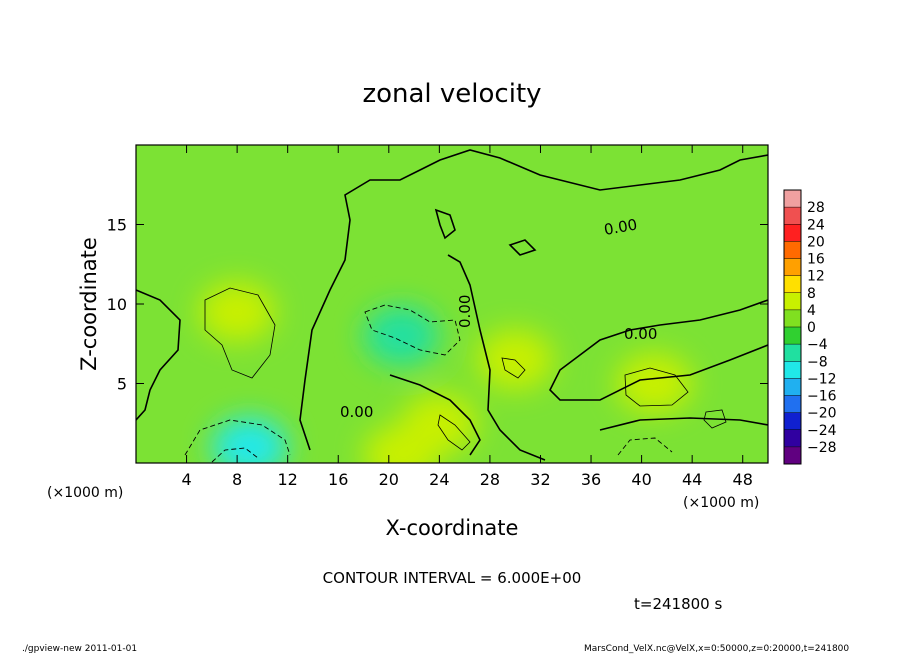 The image size is (904, 654). I want to click on colorbar-label: −20, so click(822, 414).